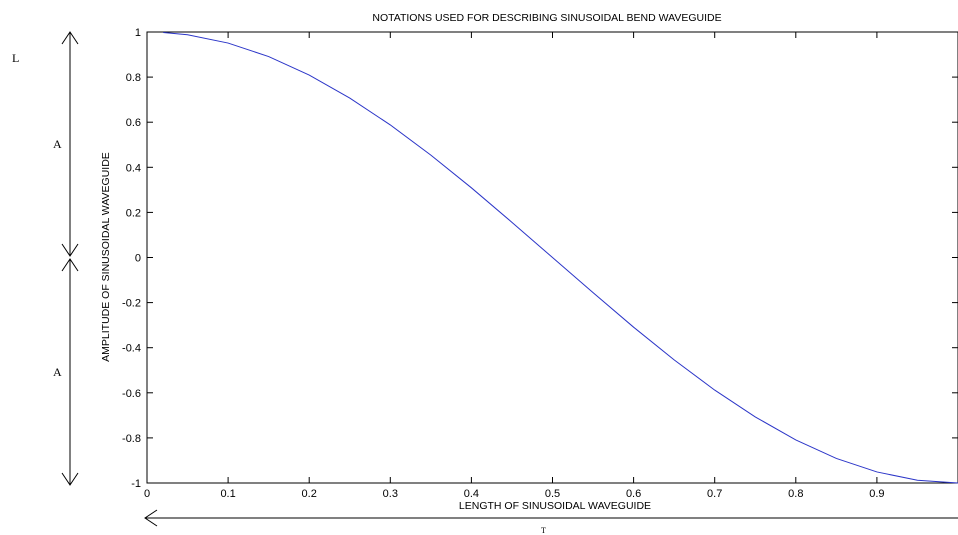 The image size is (958, 535). I want to click on x-tick-labels: 0 0.1 0.2 0.3 0.4 0.5 0.6 0.7 0.8 0.9, so click(514, 494).